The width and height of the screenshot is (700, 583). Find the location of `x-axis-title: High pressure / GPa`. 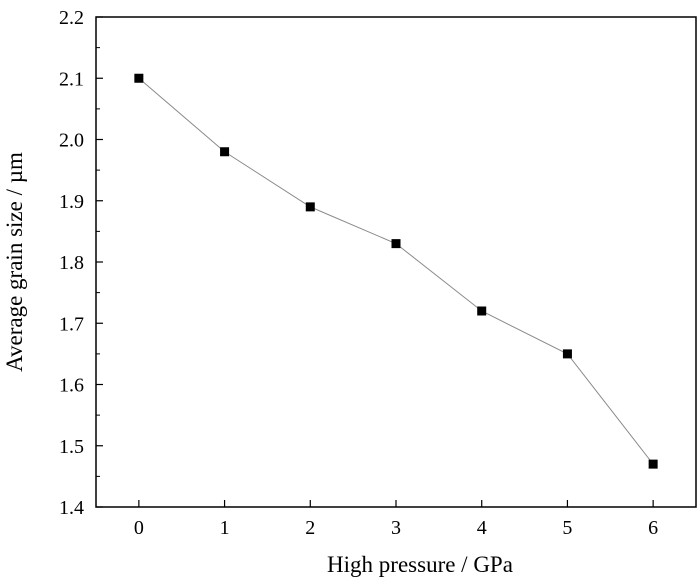

x-axis-title: High pressure / GPa is located at coordinates (420, 564).